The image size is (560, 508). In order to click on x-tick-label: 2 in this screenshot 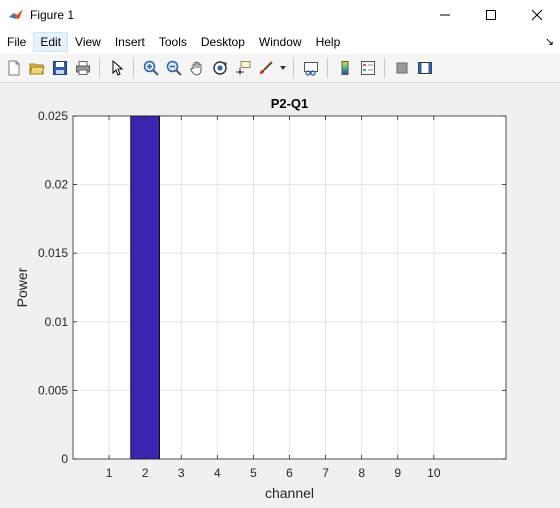, I will do `click(145, 473)`.